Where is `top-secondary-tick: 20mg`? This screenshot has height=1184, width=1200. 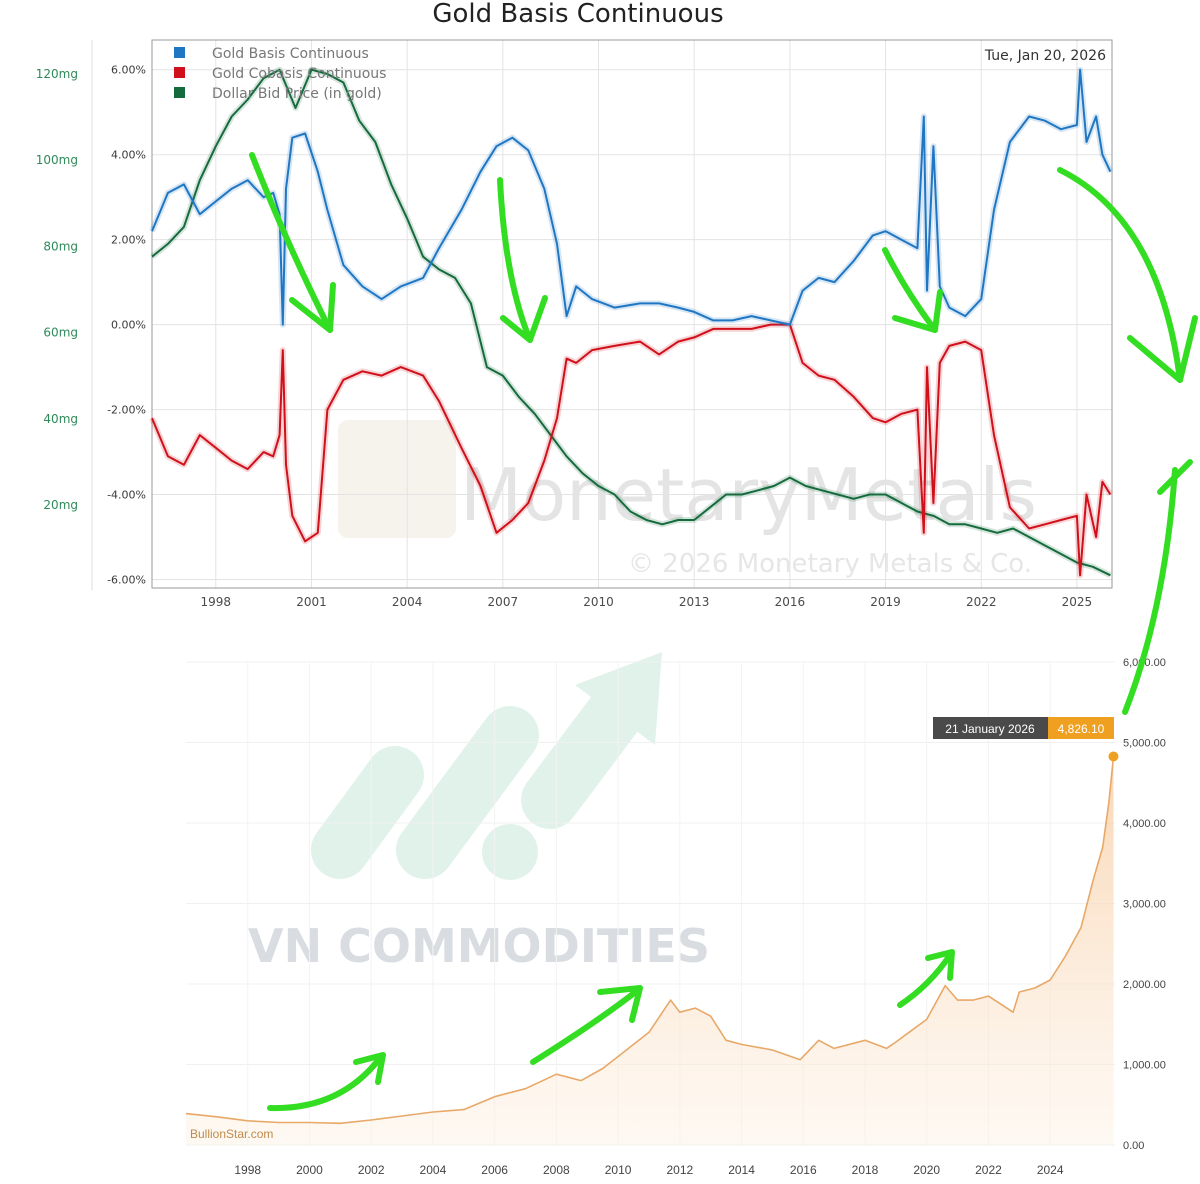 top-secondary-tick: 20mg is located at coordinates (60, 505).